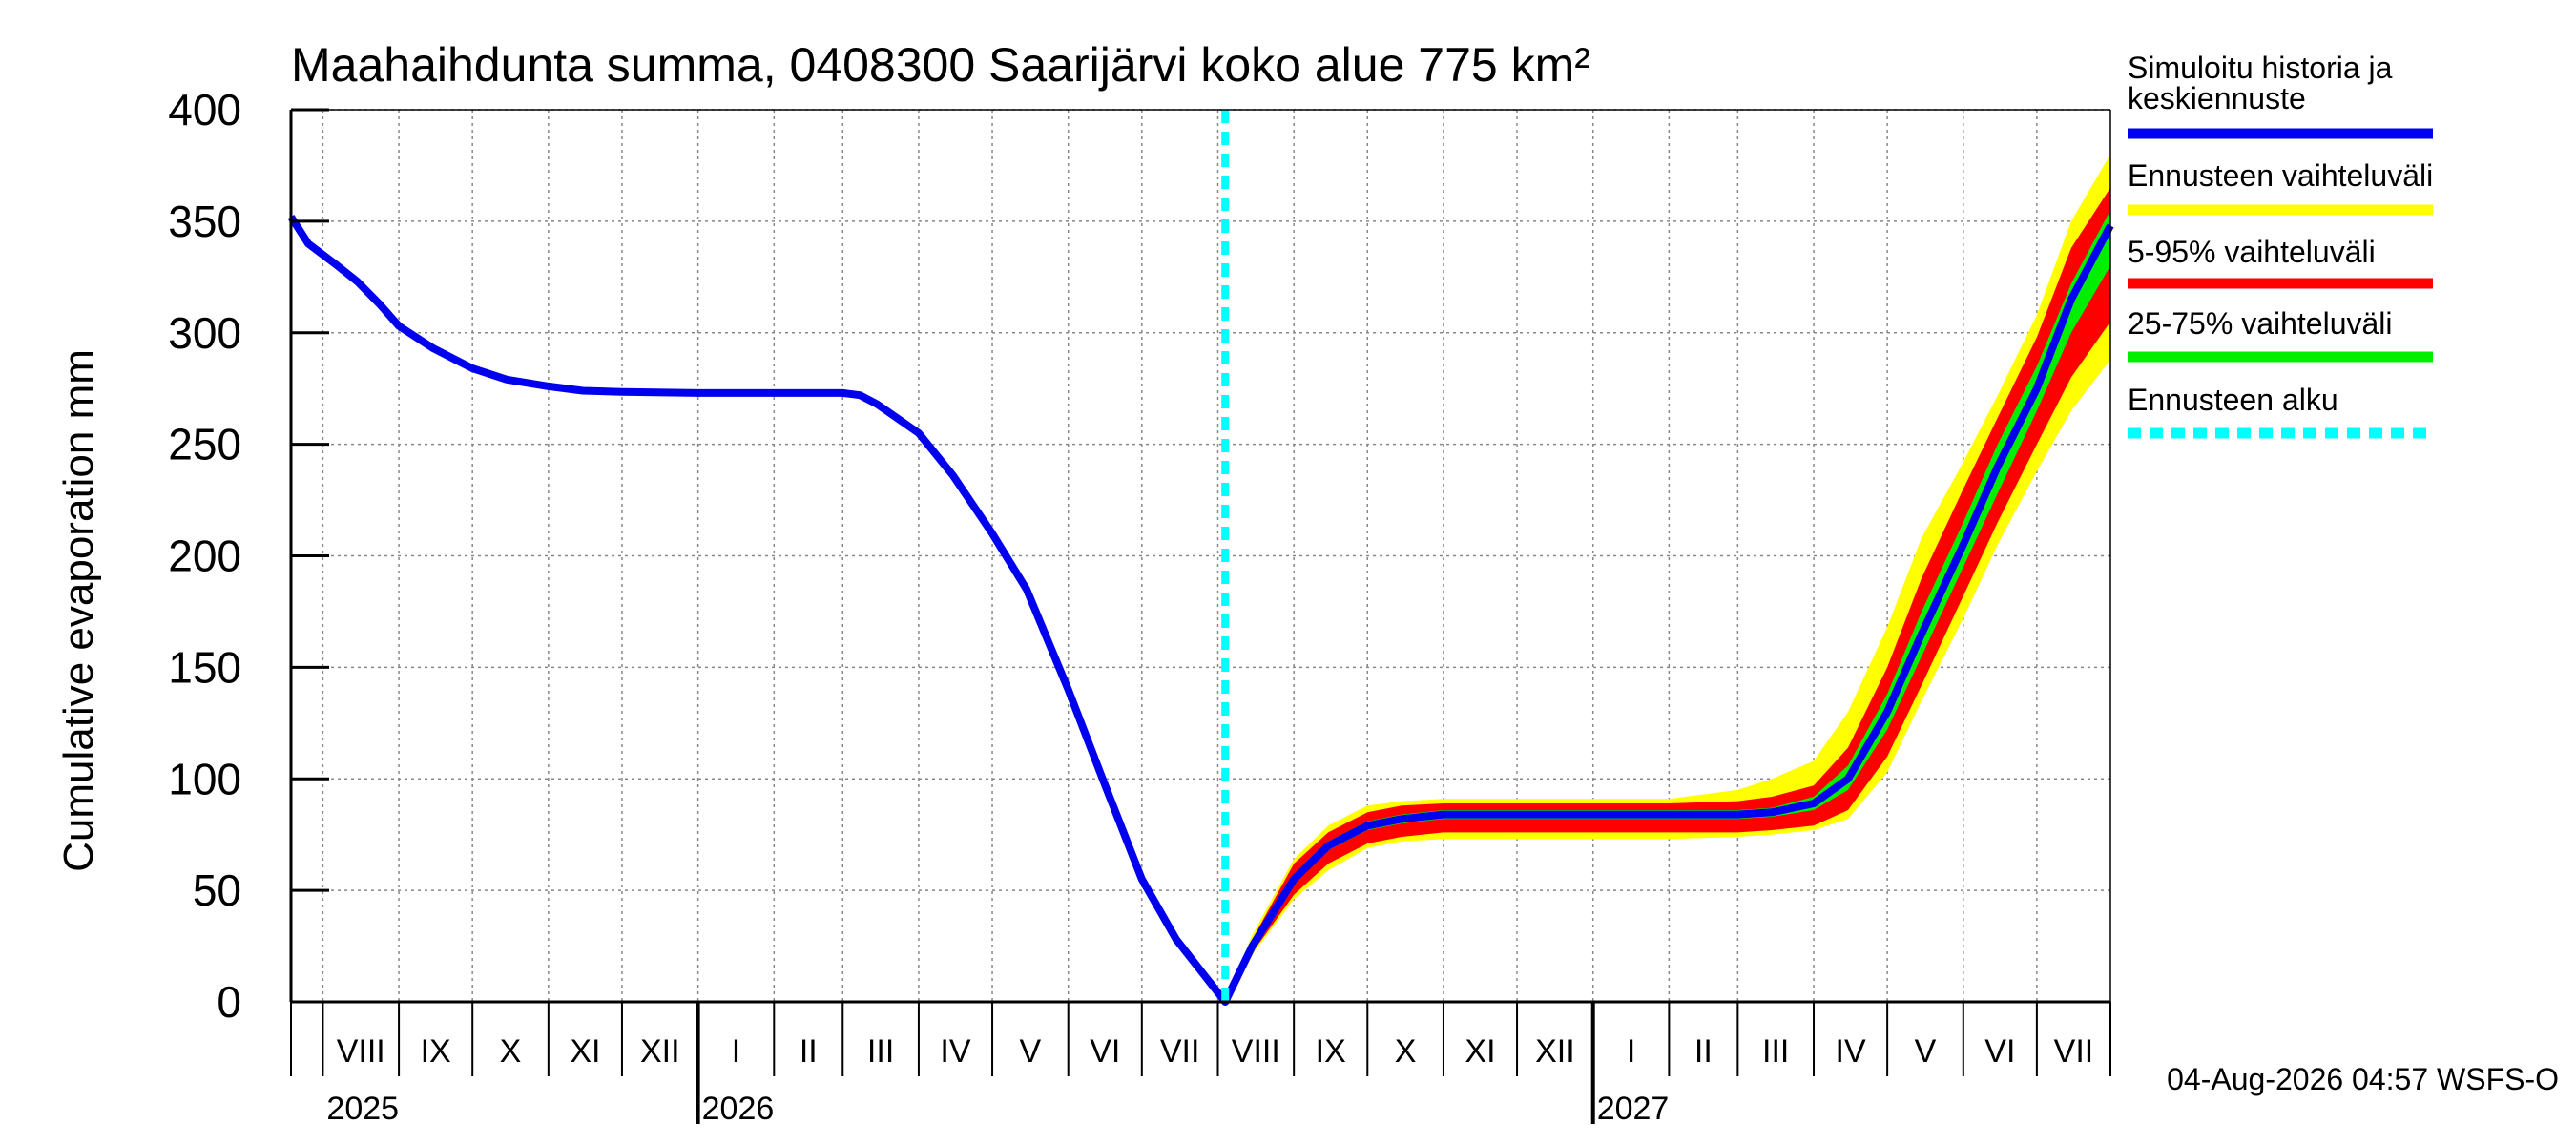 Image resolution: width=2576 pixels, height=1145 pixels. Describe the element at coordinates (204, 445) in the screenshot. I see `y-tick-label: 250` at that location.